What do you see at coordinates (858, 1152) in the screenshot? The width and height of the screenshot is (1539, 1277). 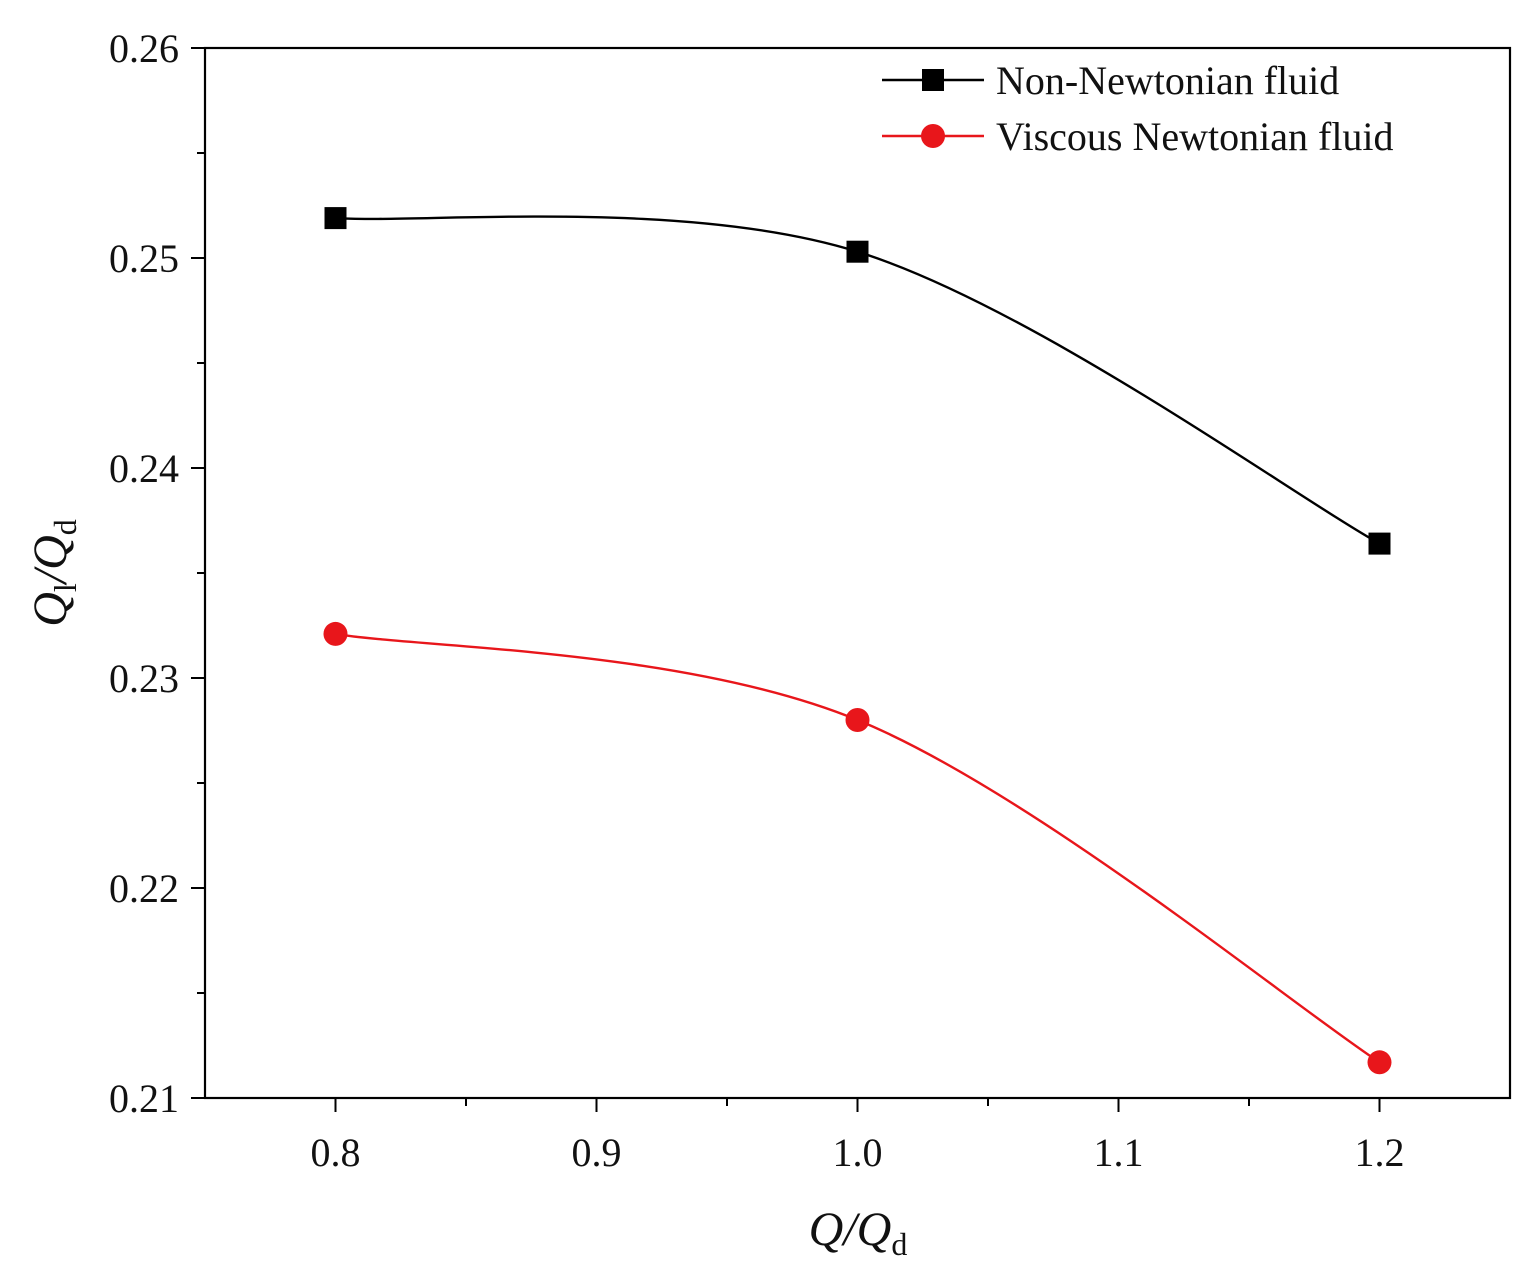 I see `x-tick-label: 1.0` at bounding box center [858, 1152].